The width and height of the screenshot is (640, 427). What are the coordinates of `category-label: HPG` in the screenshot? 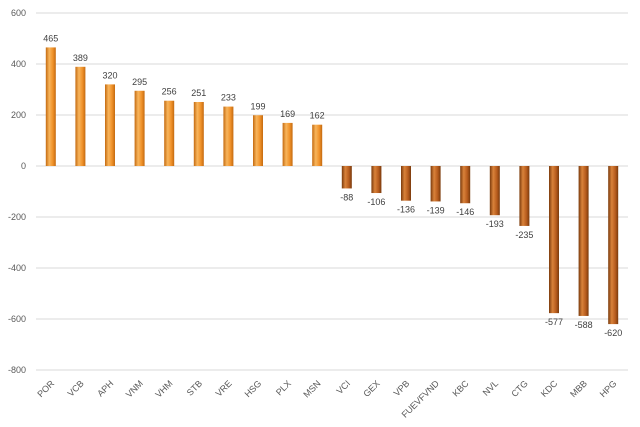 It's located at (608, 388).